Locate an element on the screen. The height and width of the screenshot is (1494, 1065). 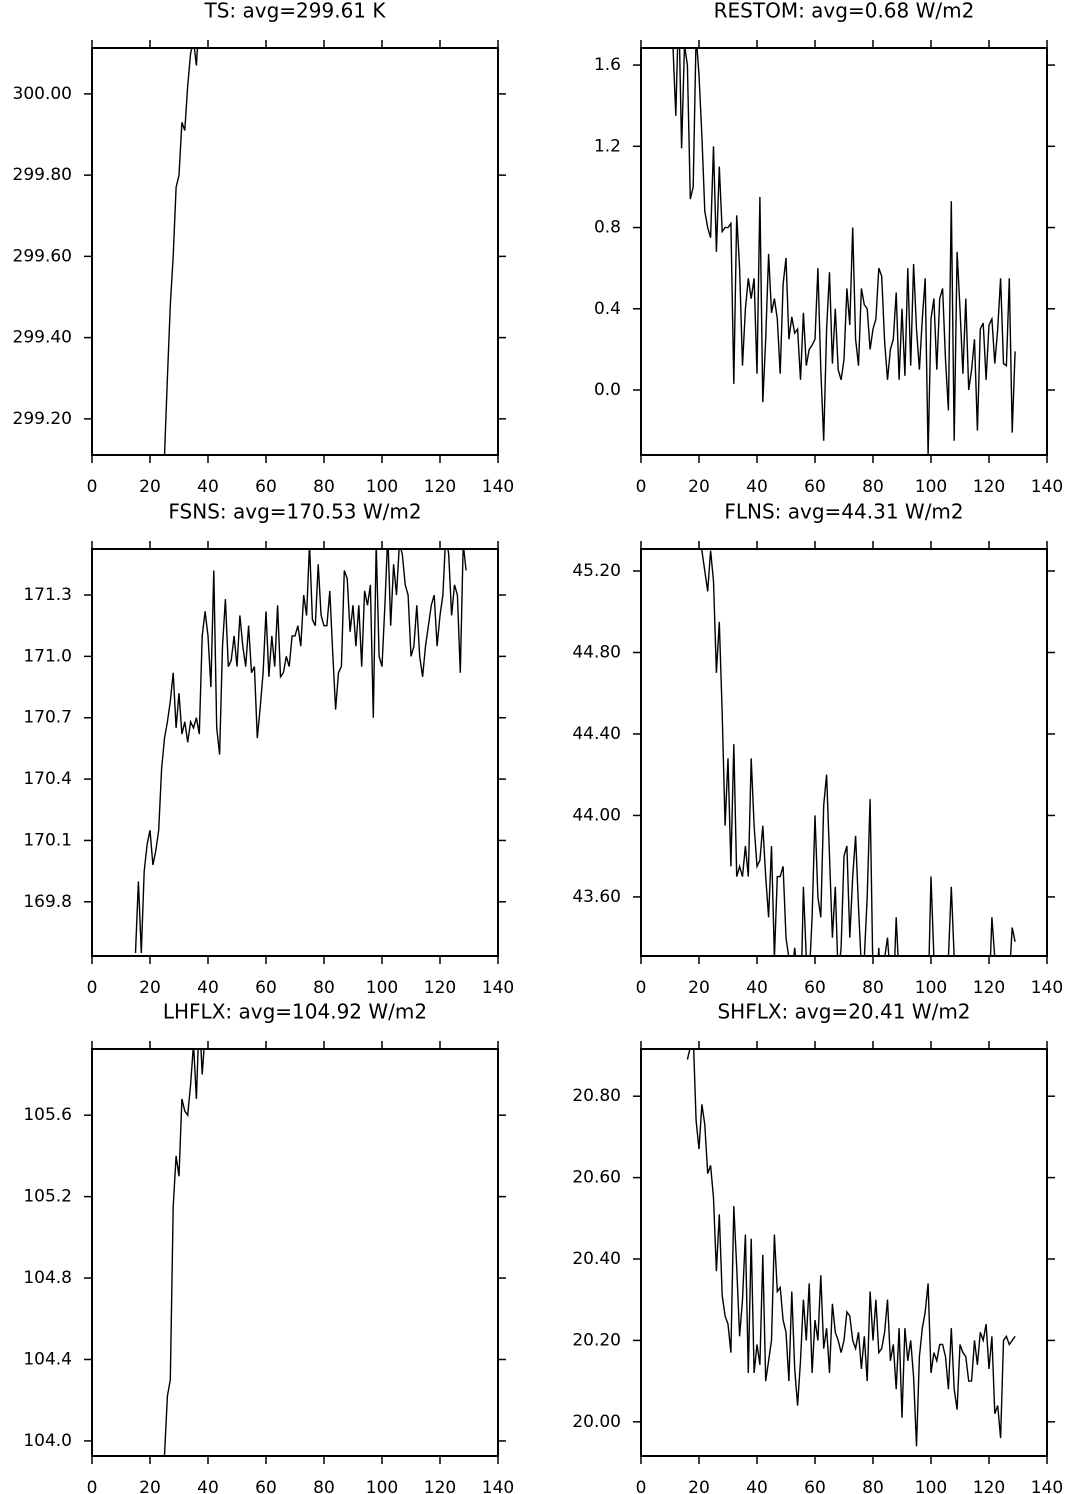
y-tick-label: 45.20 is located at coordinates (596, 571).